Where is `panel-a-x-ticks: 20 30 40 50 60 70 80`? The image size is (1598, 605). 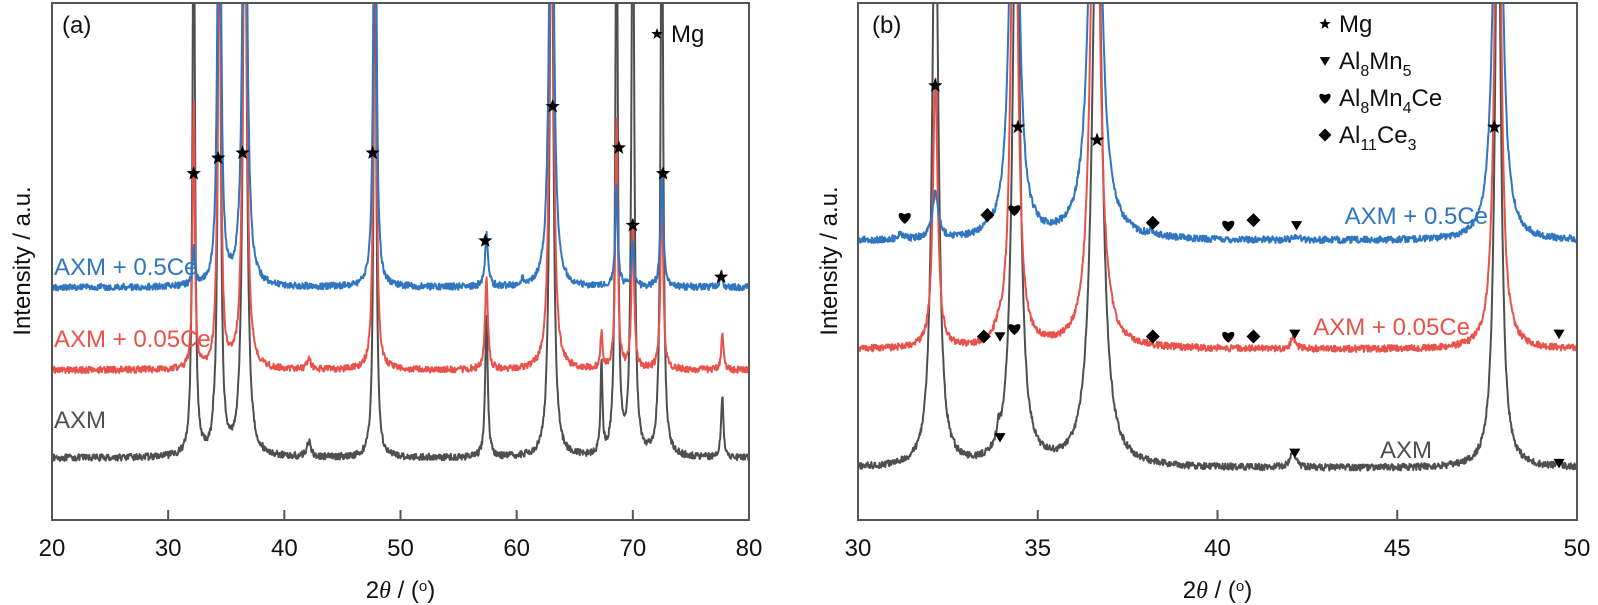
panel-a-x-ticks: 20 30 40 50 60 70 80 is located at coordinates (401, 536).